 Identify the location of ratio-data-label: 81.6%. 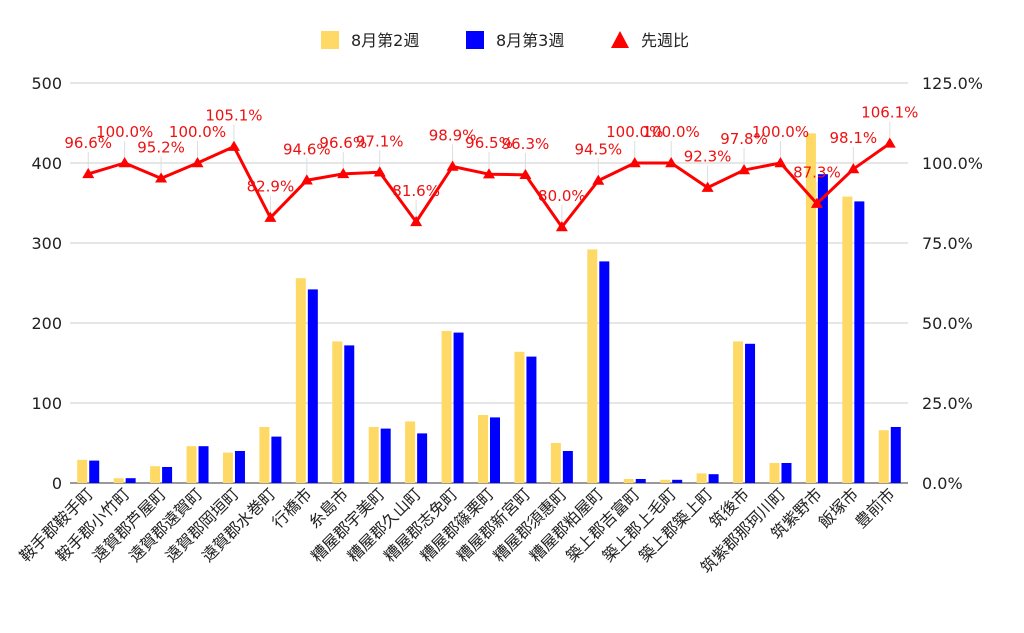
(416, 191).